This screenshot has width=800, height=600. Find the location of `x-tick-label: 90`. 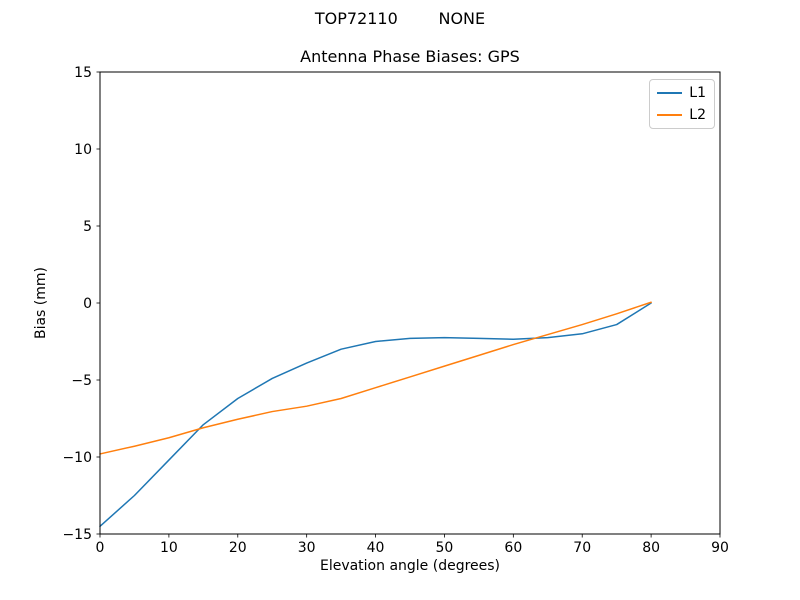

x-tick-label: 90 is located at coordinates (720, 548).